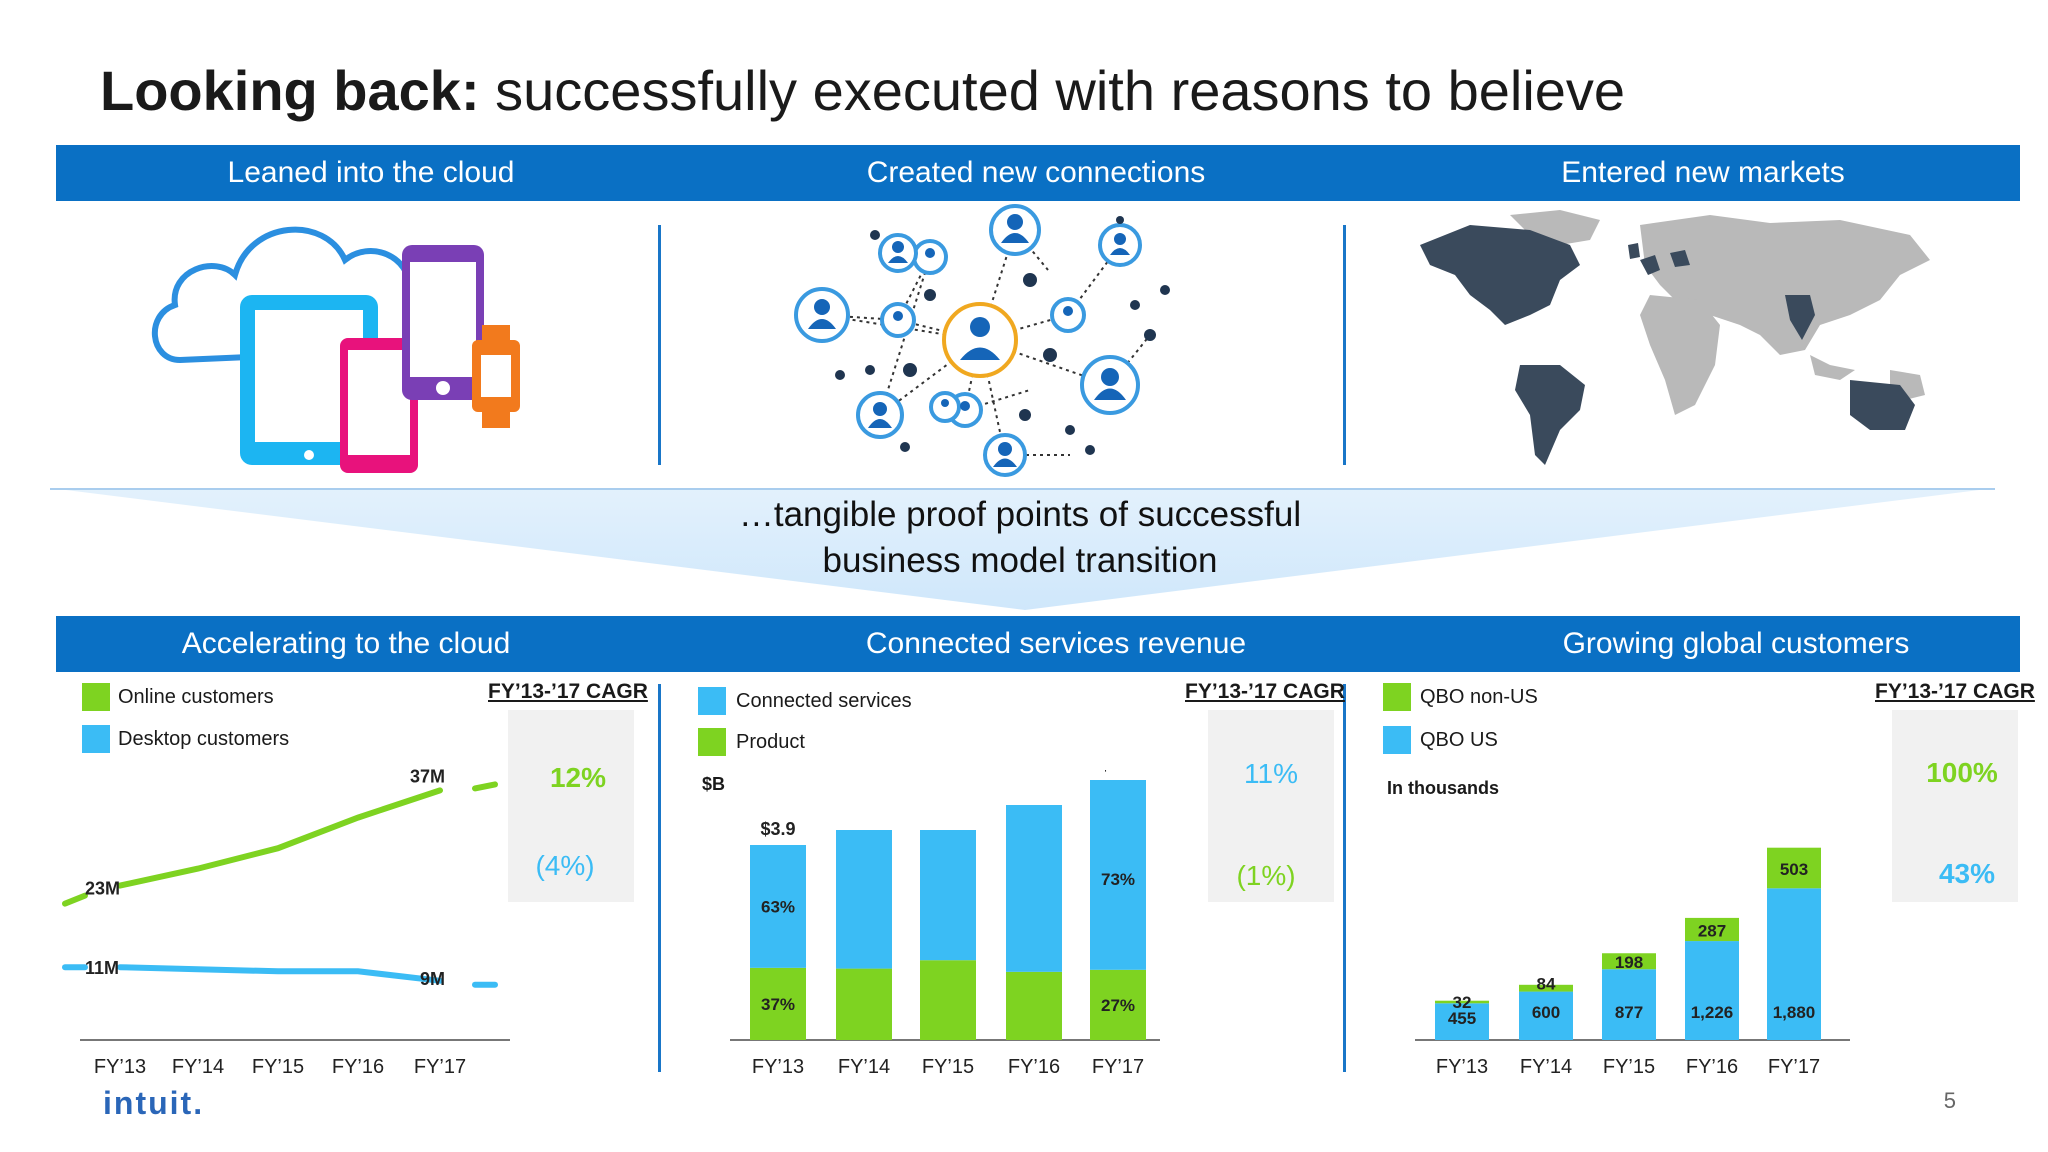 The image size is (2048, 1152). Describe the element at coordinates (1629, 1012) in the screenshot. I see `value-label-us: 877` at that location.